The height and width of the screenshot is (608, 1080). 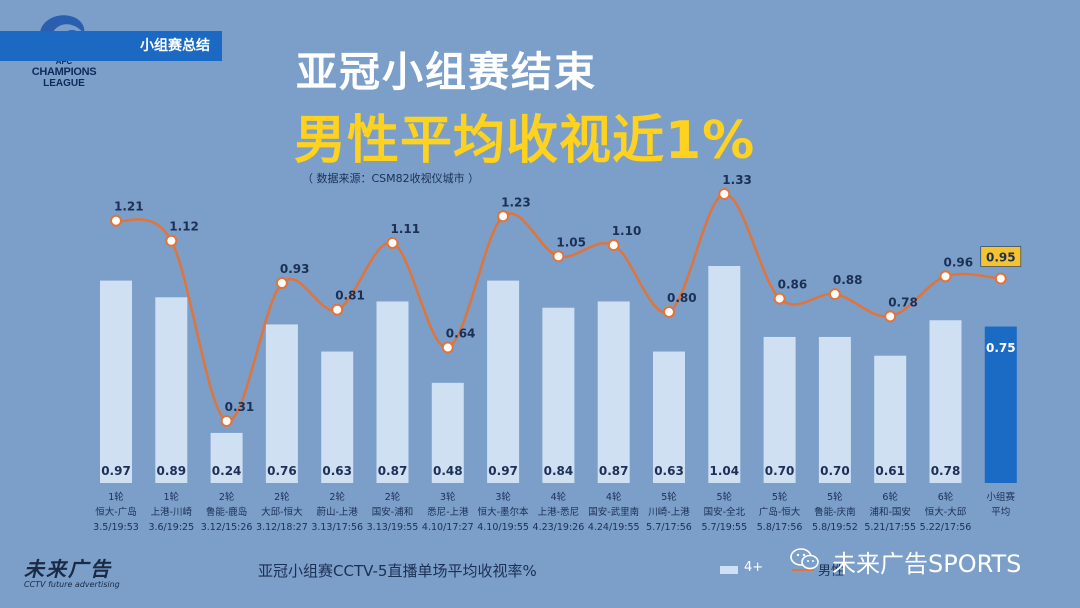 I want to click on line-value-label: 0.81, so click(x=350, y=296).